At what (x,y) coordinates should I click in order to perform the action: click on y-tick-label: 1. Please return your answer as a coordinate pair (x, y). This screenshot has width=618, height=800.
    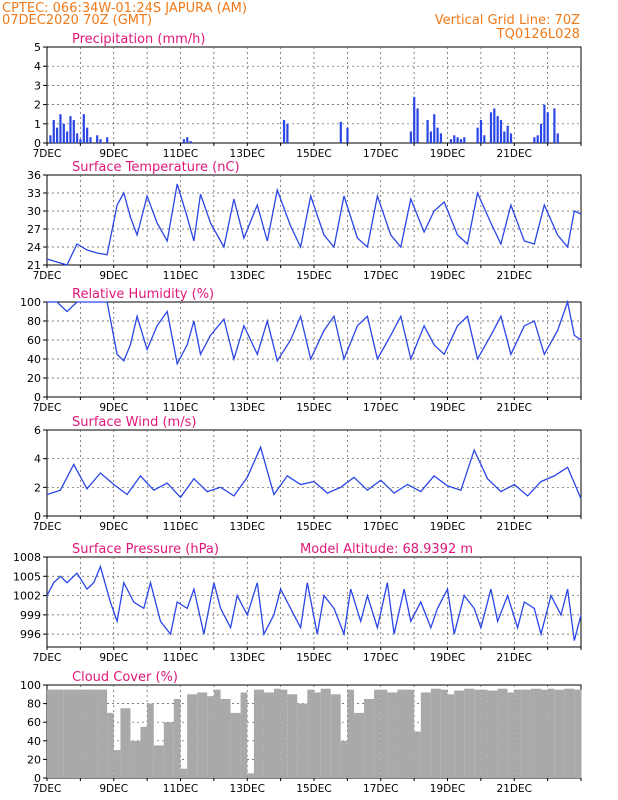
    Looking at the image, I should click on (37, 124).